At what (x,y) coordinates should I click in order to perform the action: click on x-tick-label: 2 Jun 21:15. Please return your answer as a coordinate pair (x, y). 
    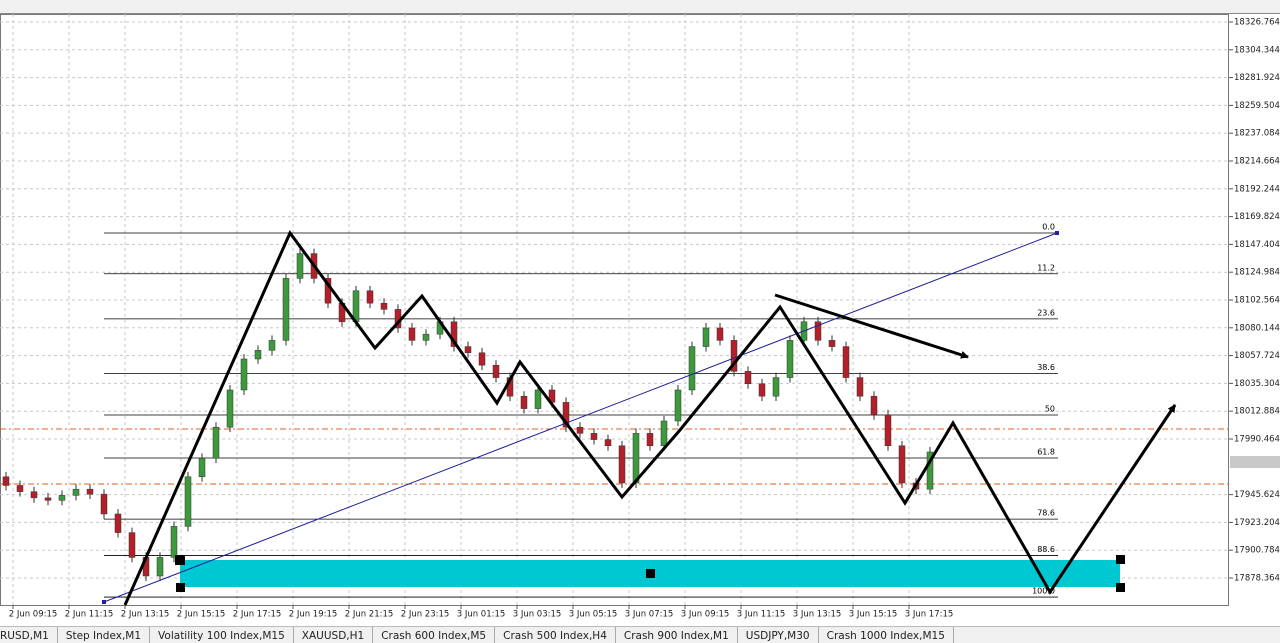
    Looking at the image, I should click on (369, 615).